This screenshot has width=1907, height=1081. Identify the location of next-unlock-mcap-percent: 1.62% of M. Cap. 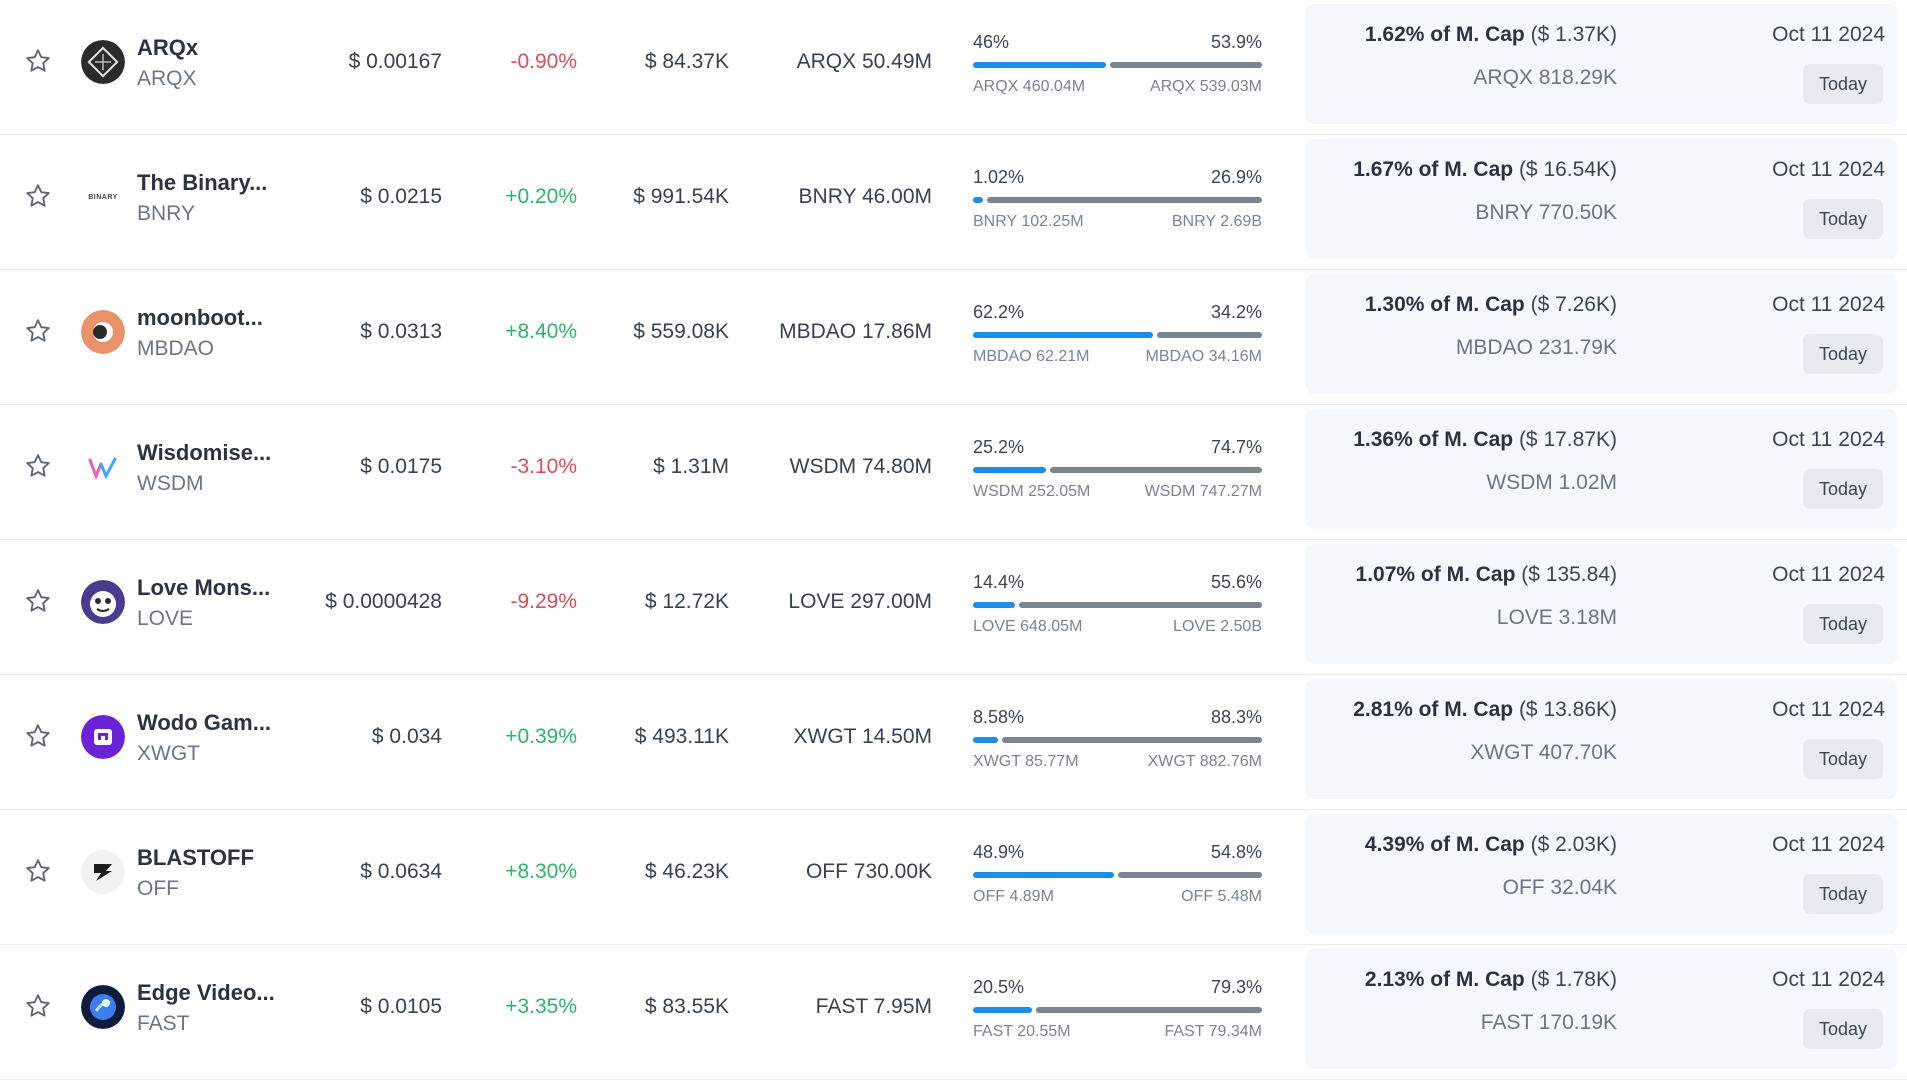
(1444, 34).